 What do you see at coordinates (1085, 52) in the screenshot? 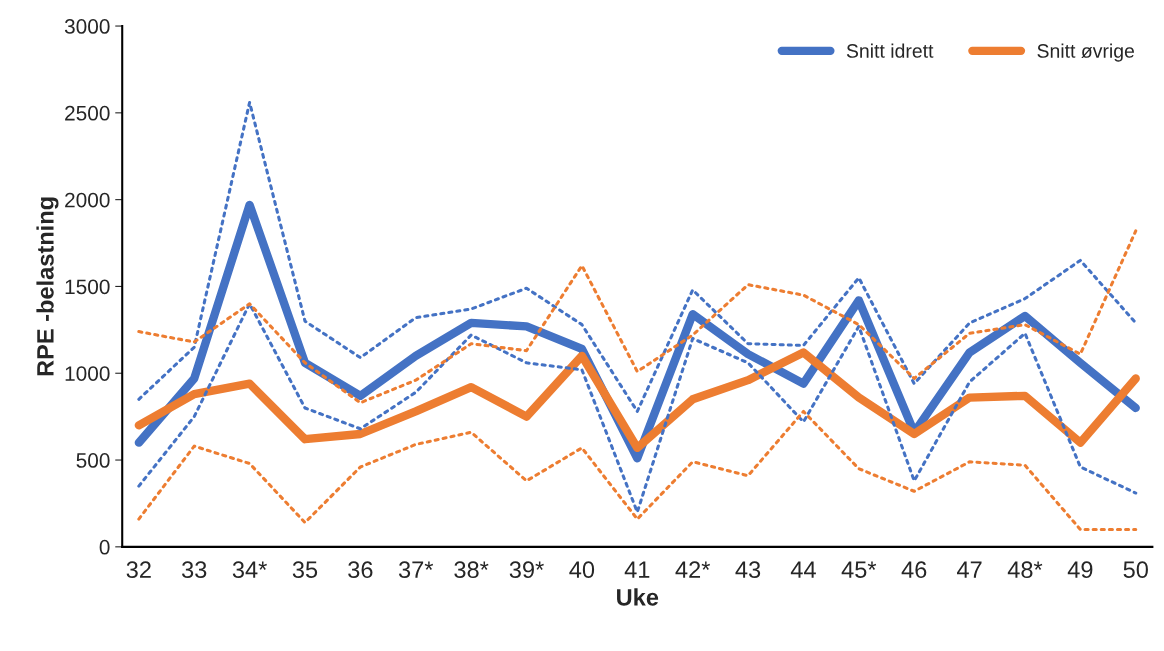
I see `legend-label: Snitt øvrige` at bounding box center [1085, 52].